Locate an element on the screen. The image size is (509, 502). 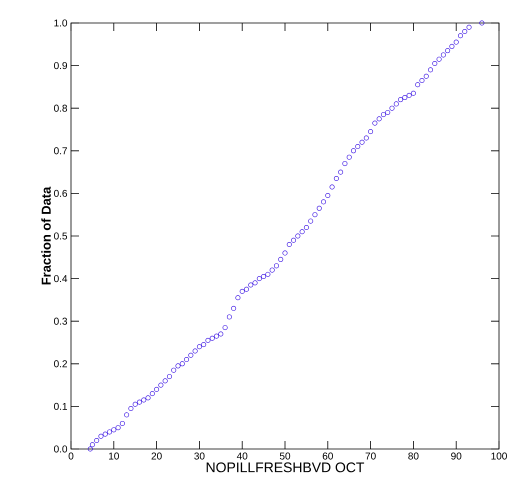
x-tick-label: 30 is located at coordinates (199, 456).